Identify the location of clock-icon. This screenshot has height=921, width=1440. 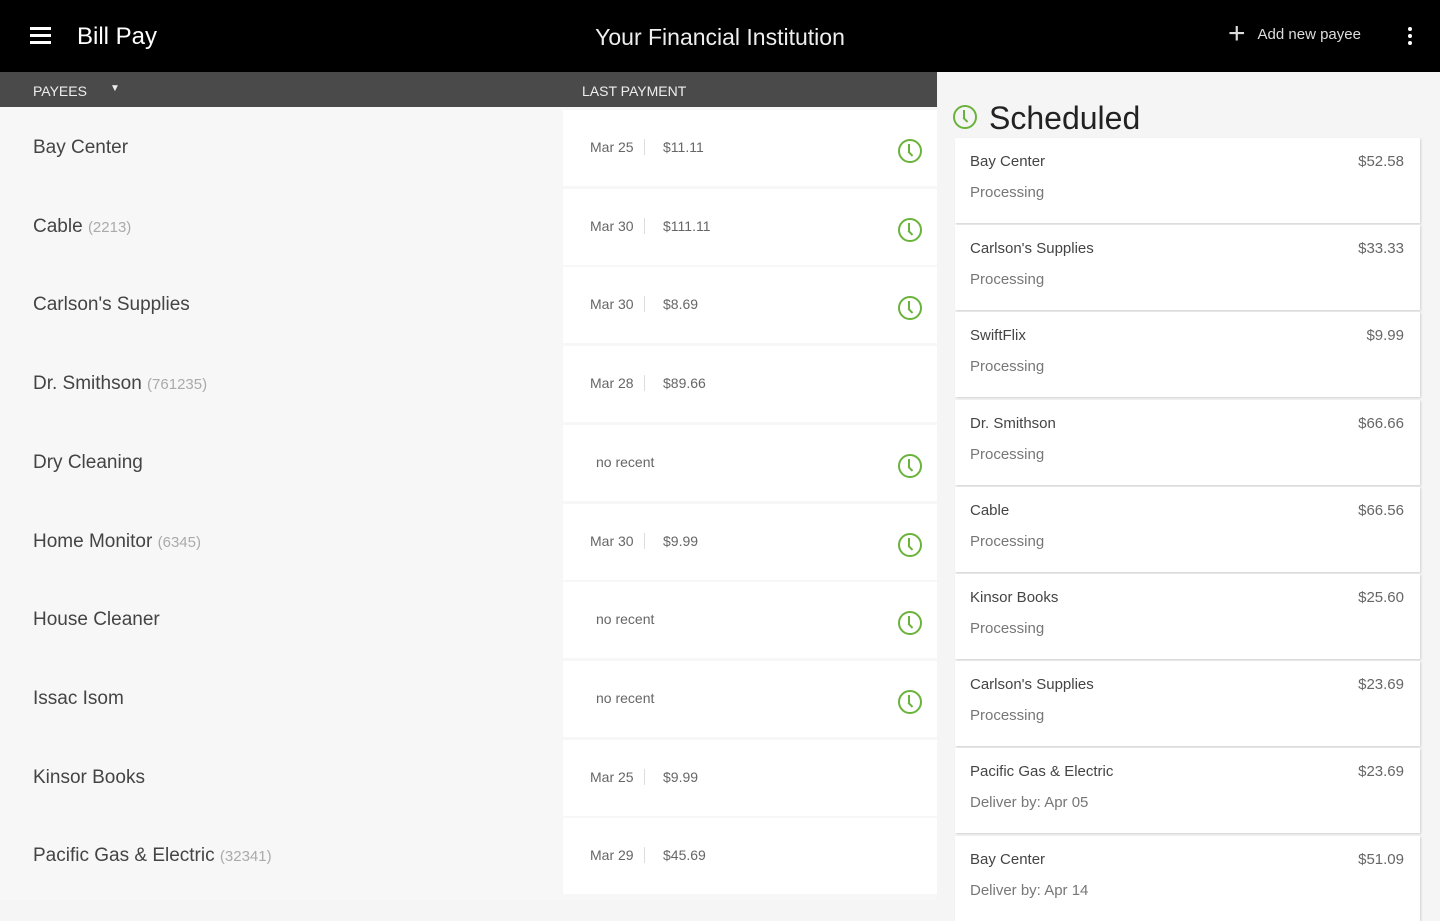
(965, 117).